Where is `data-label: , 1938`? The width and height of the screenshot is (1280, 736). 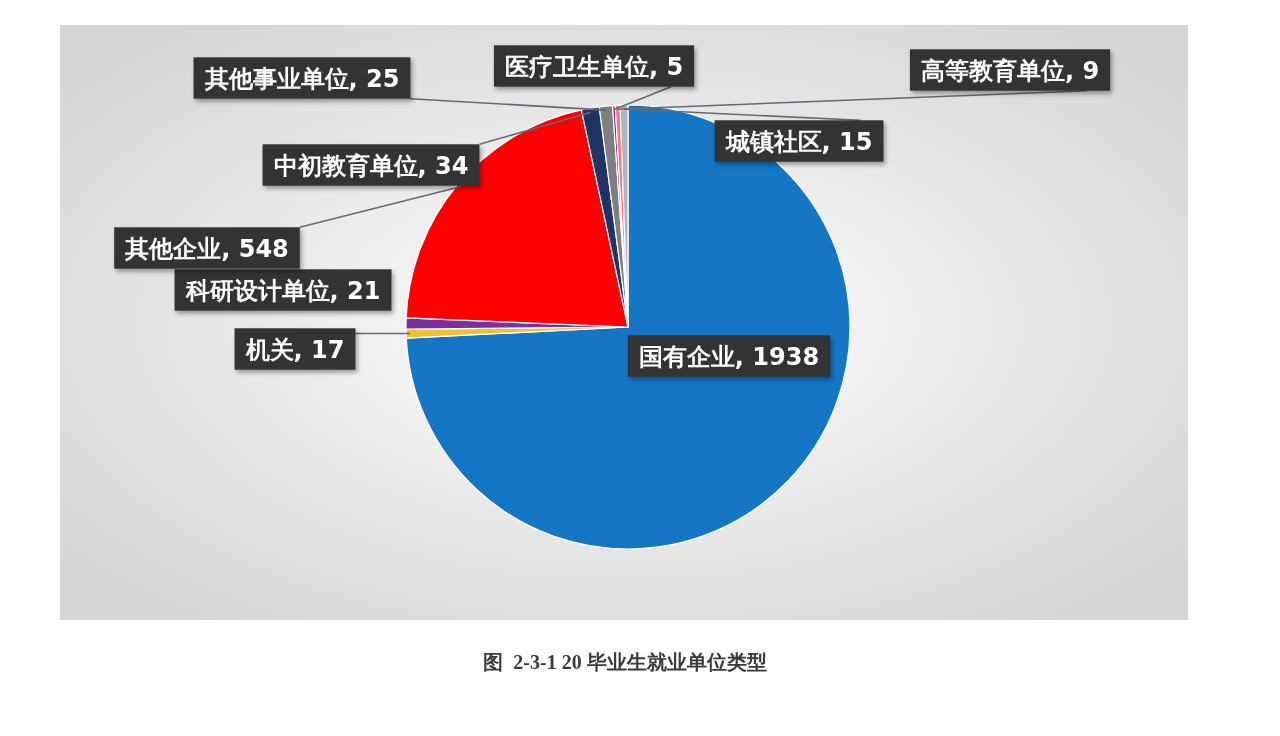 data-label: , 1938 is located at coordinates (777, 356).